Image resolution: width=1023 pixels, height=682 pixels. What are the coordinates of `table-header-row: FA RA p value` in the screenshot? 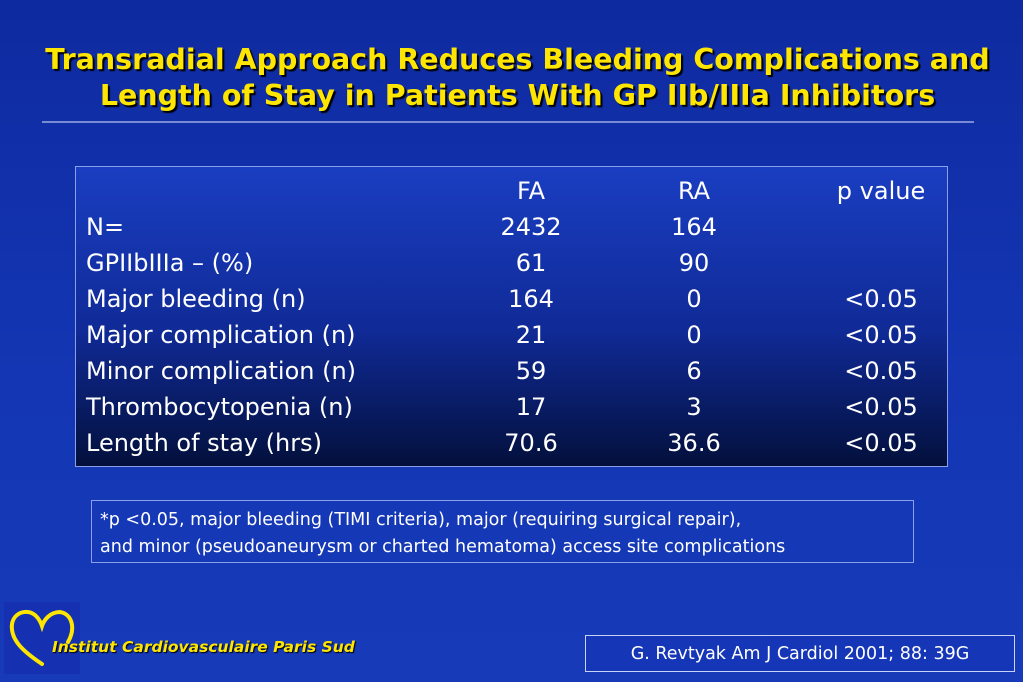 It's located at (511, 191).